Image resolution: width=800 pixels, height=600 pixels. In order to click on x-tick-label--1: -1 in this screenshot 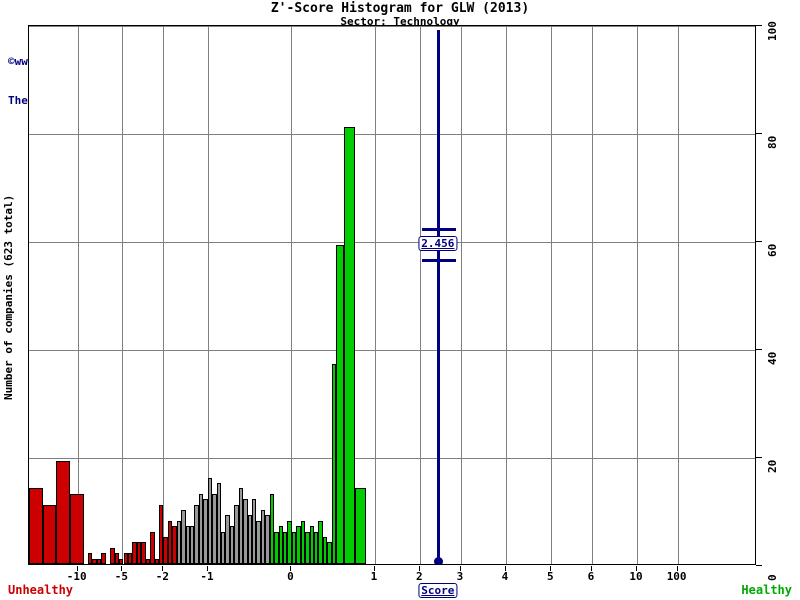, I will do `click(207, 576)`.